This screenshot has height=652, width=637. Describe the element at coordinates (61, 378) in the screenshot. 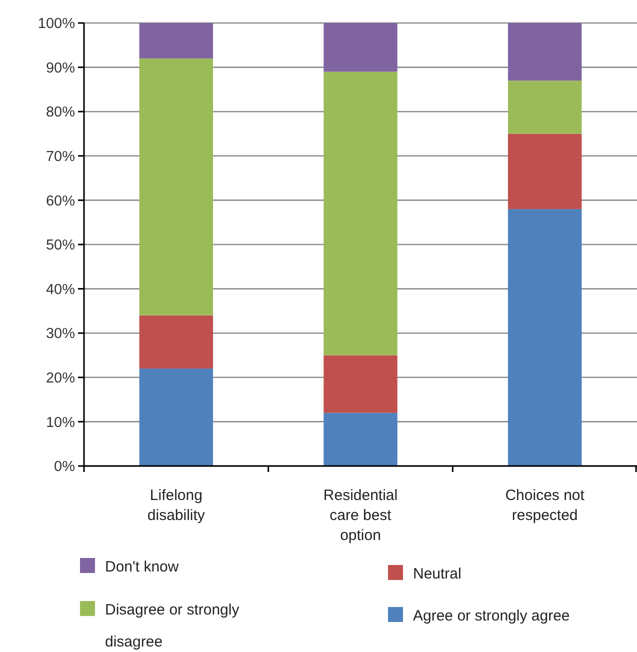

I see `y-tick-label: 20%` at that location.